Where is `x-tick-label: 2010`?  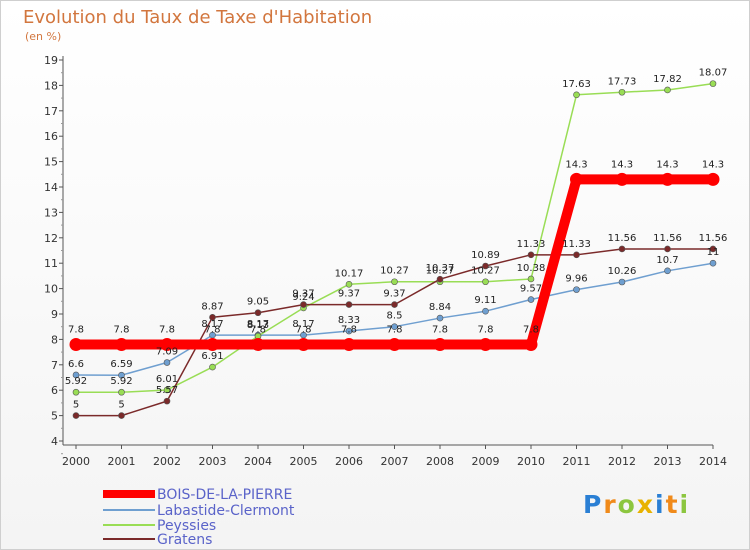
x-tick-label: 2010 is located at coordinates (531, 461).